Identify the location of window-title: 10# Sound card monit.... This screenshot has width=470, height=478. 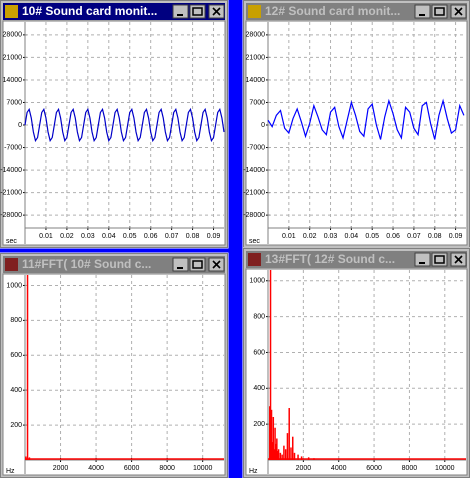
(89, 11).